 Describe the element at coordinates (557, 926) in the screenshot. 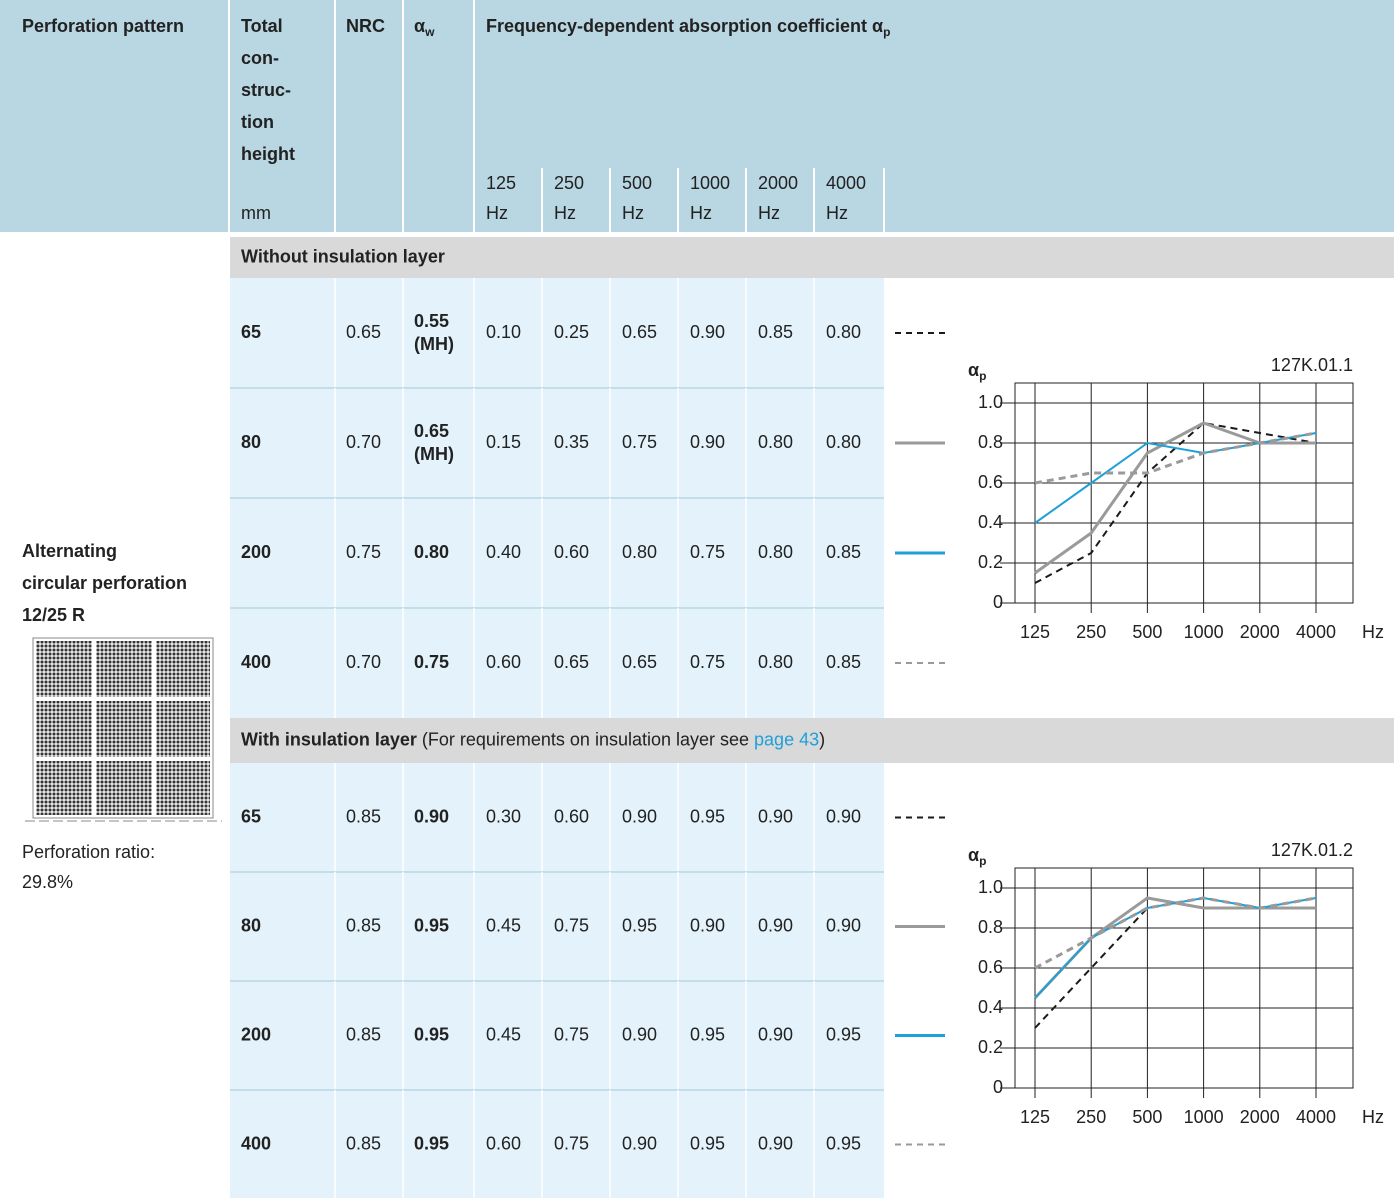

I see `row-bg` at that location.